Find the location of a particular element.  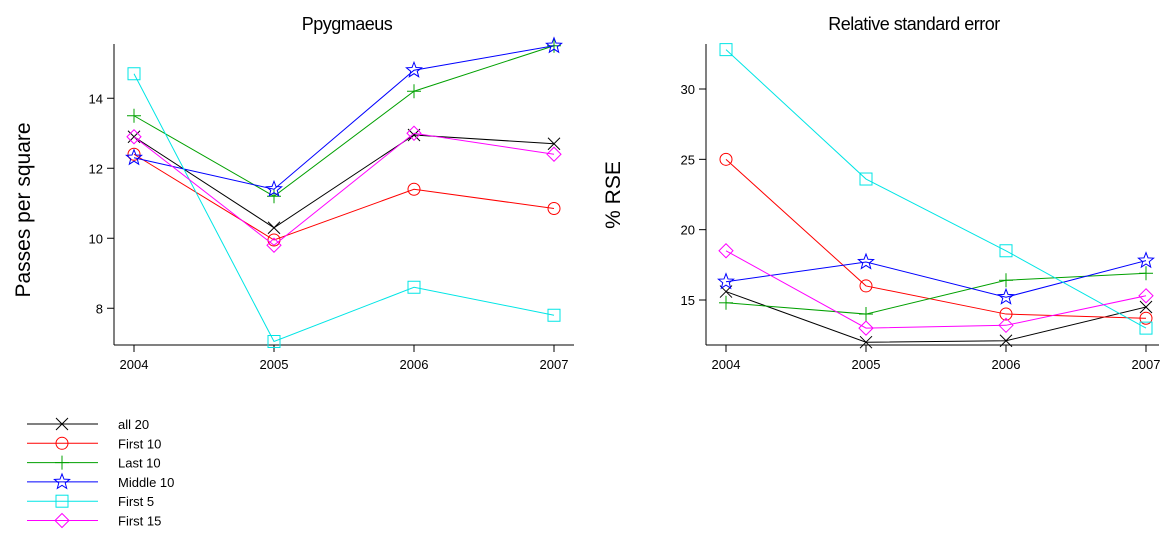

y-tick-label: 25 is located at coordinates (688, 159).